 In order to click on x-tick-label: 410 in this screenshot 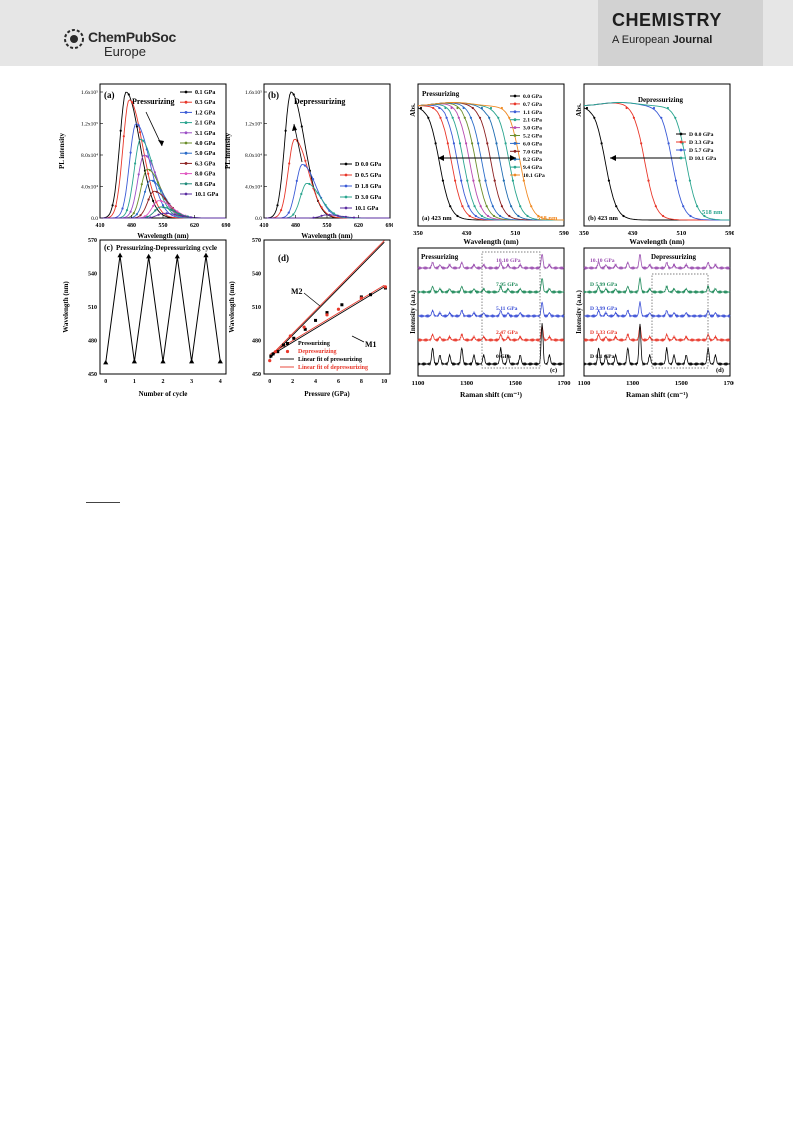, I will do `click(100, 226)`.